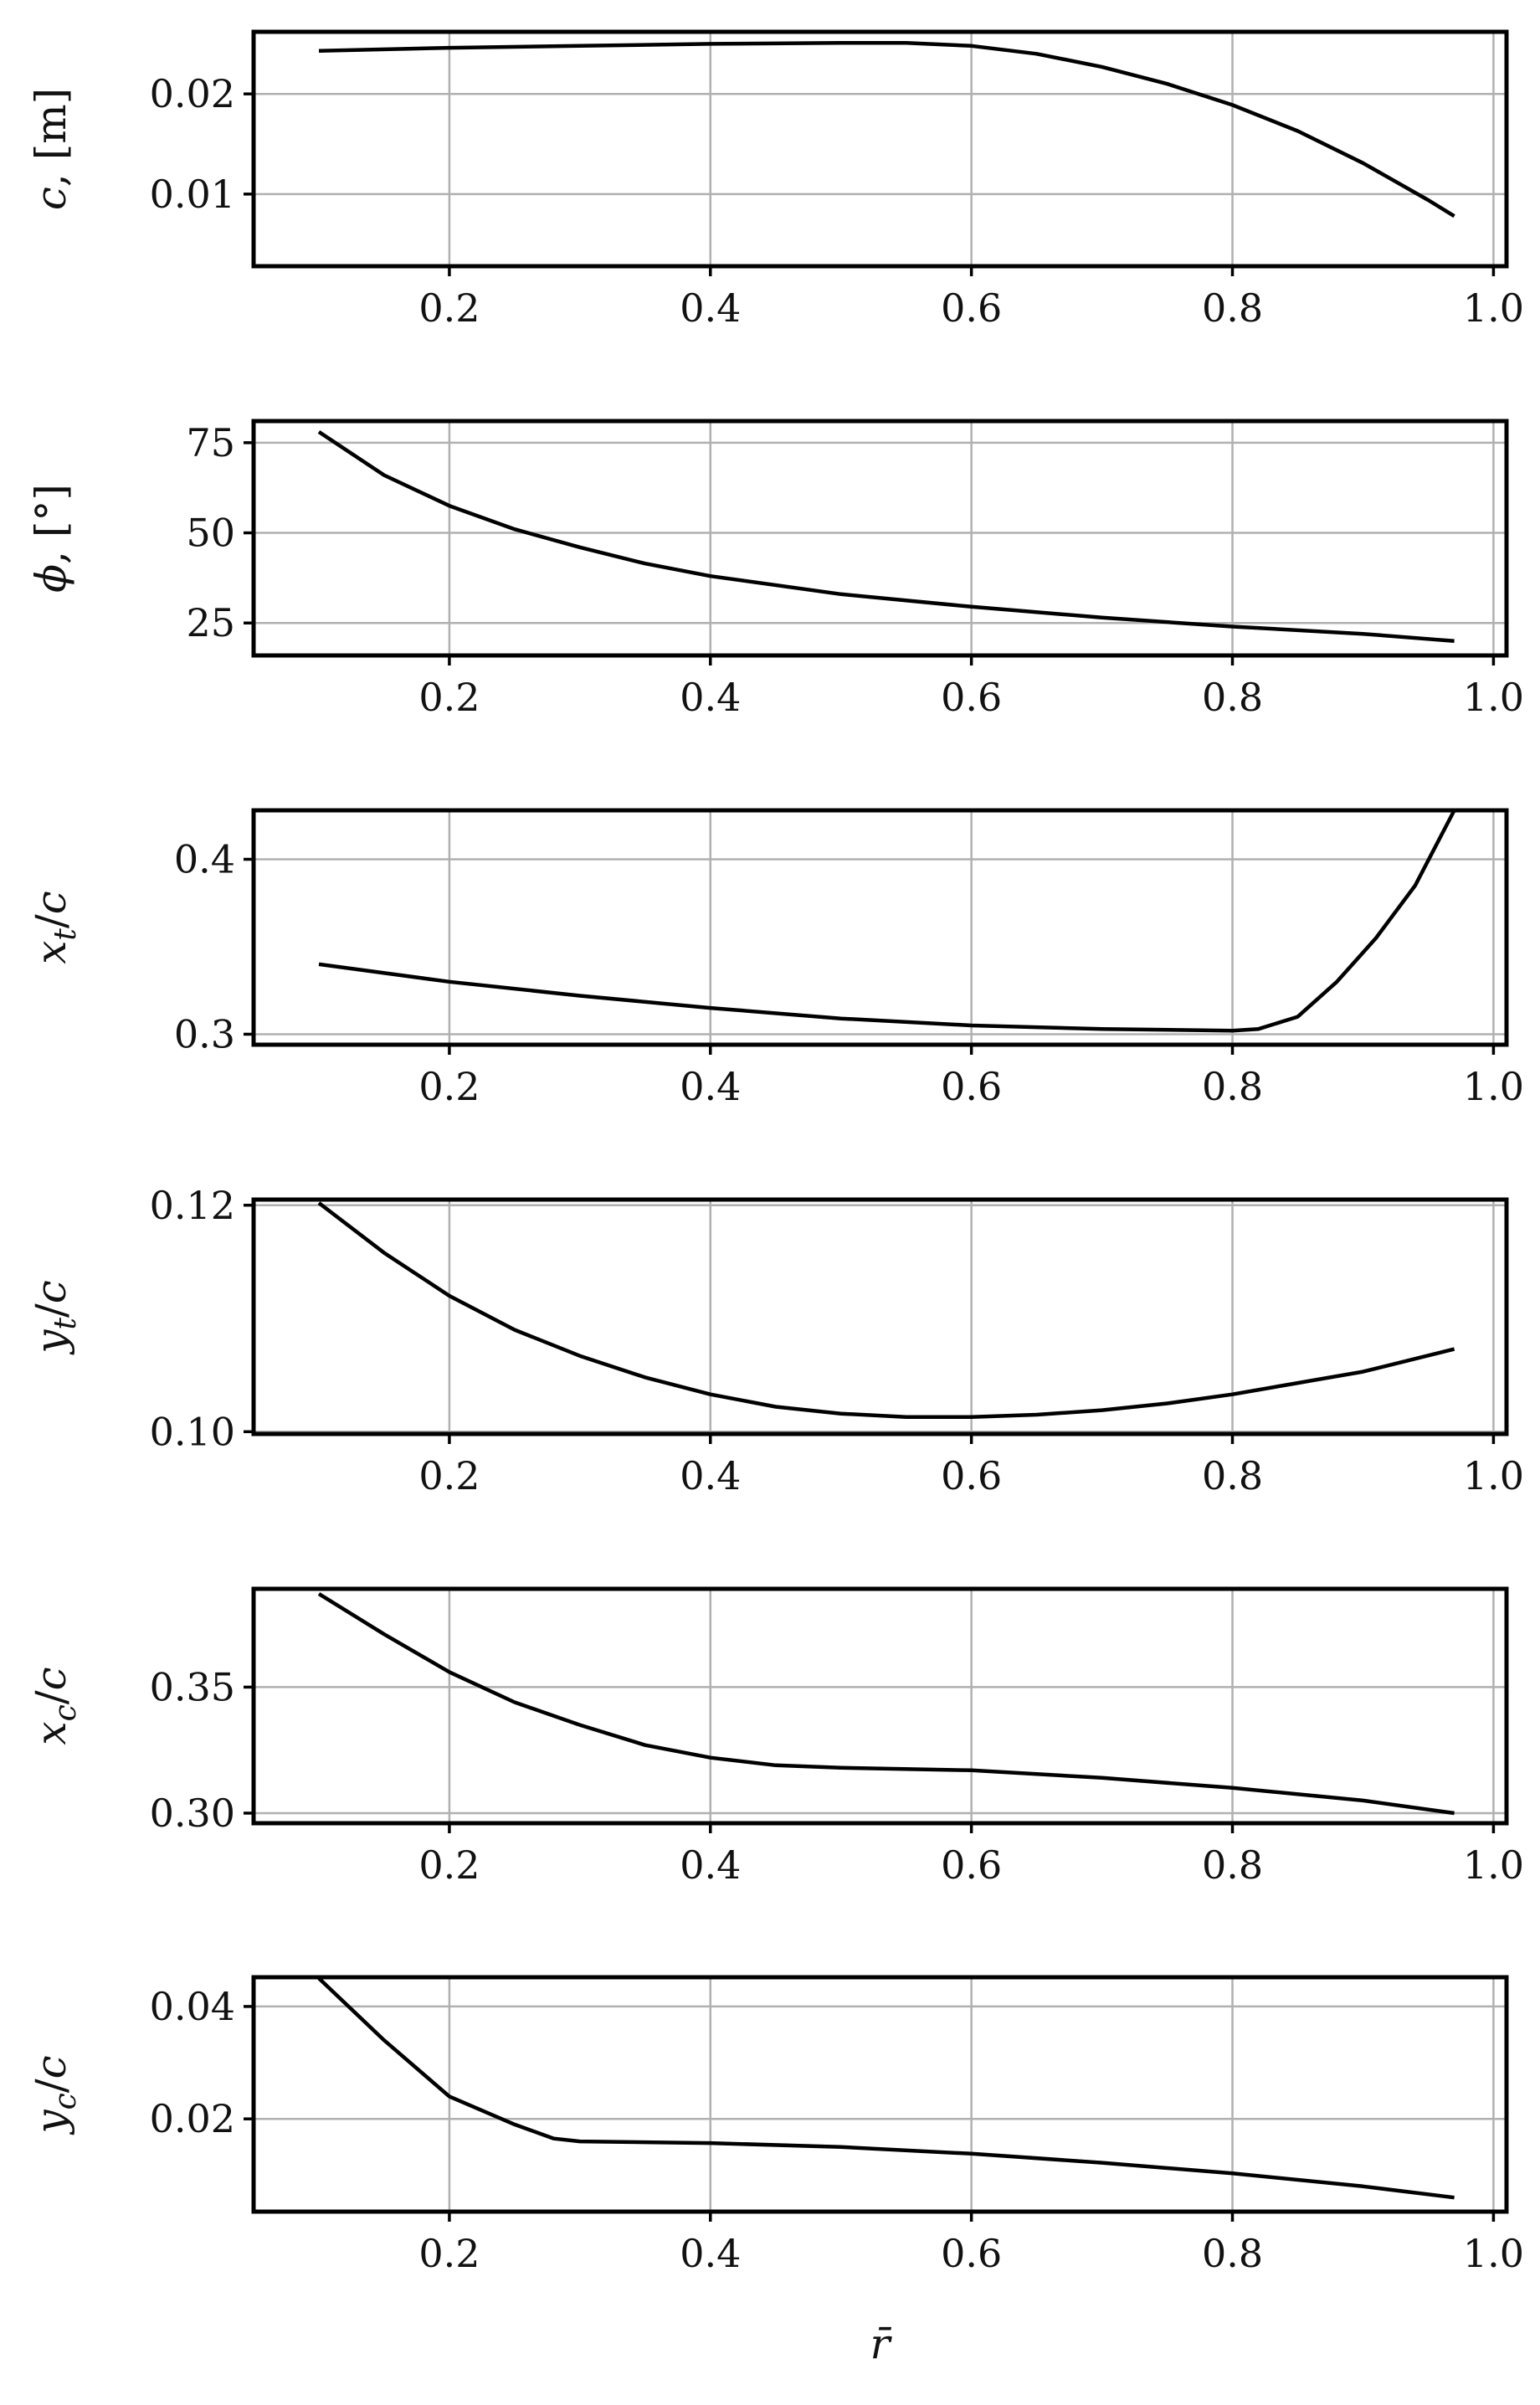 This screenshot has height=2405, width=1540. I want to click on y-tick-label: 0.30, so click(192, 1814).